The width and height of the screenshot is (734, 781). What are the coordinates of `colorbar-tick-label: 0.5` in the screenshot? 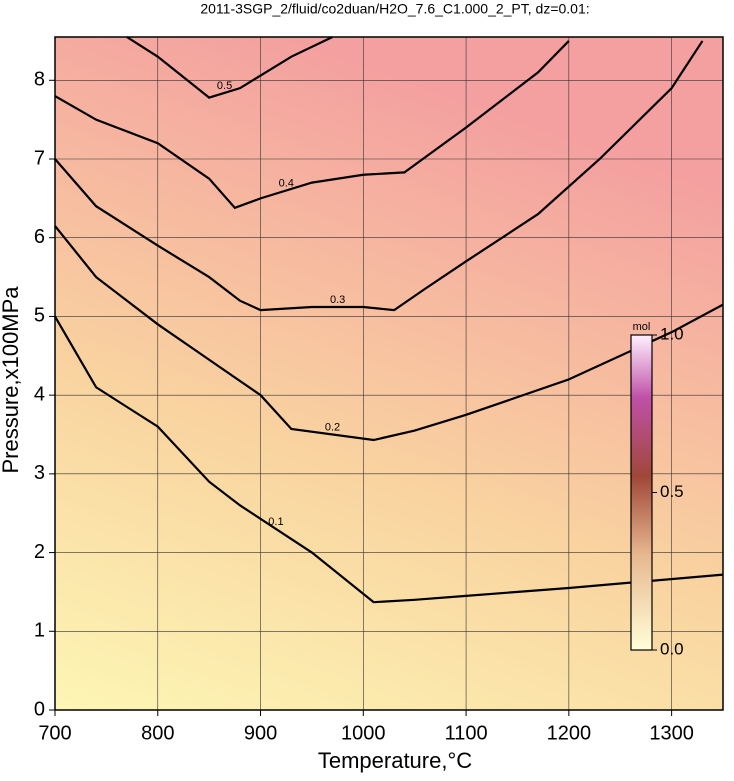 It's located at (672, 491).